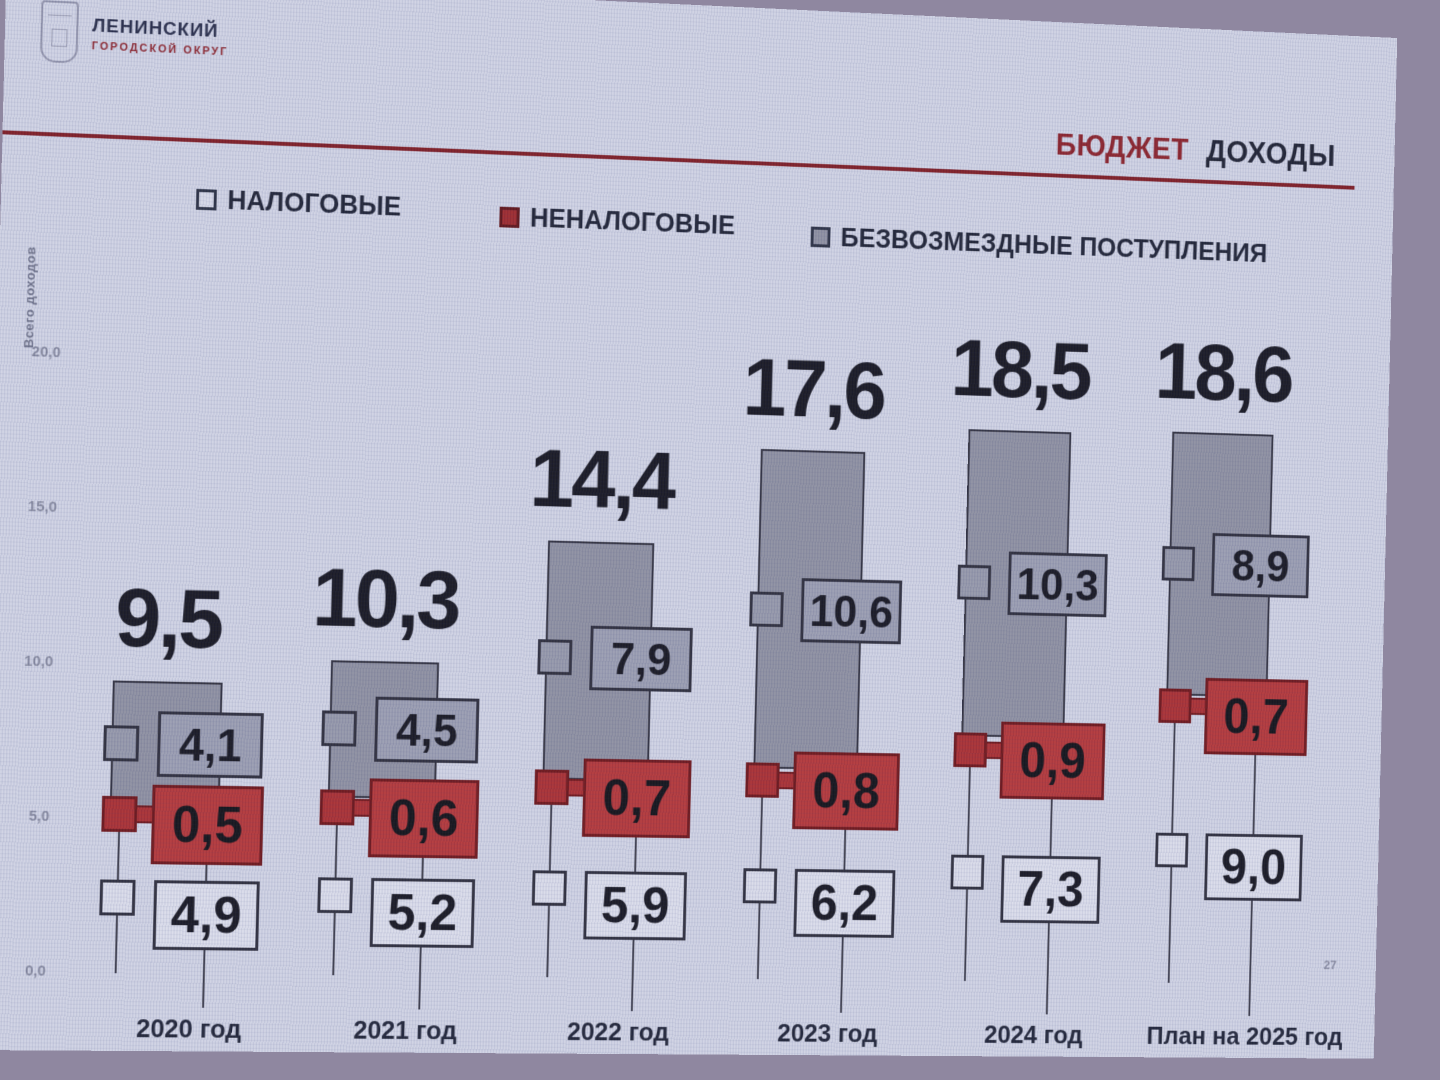  I want to click on tax-value-box: 5,9, so click(635, 905).